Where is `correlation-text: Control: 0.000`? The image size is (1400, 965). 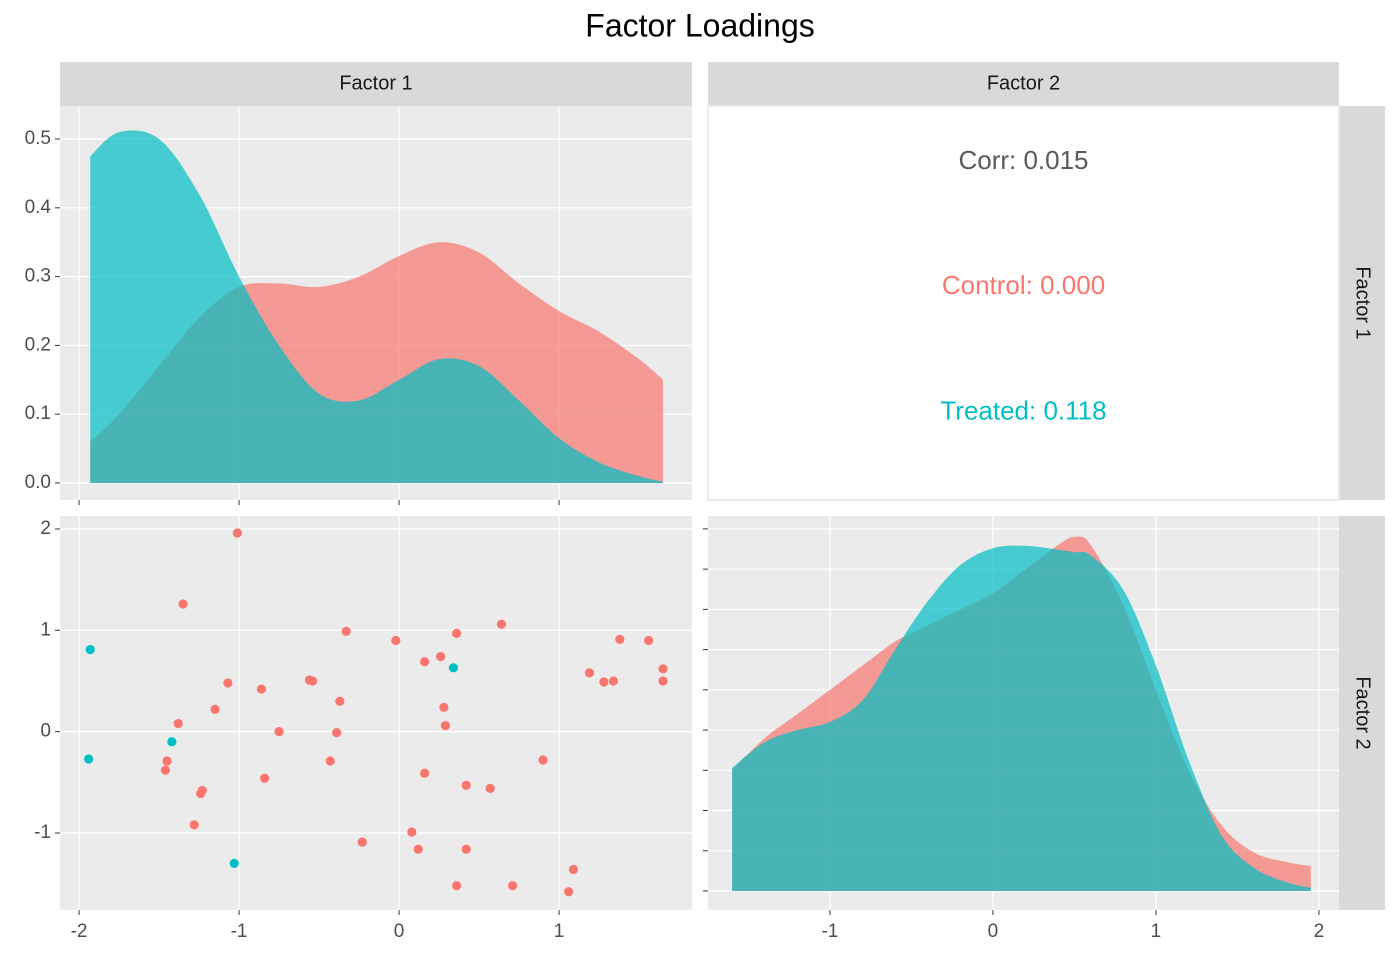 correlation-text: Control: 0.000 is located at coordinates (1023, 285).